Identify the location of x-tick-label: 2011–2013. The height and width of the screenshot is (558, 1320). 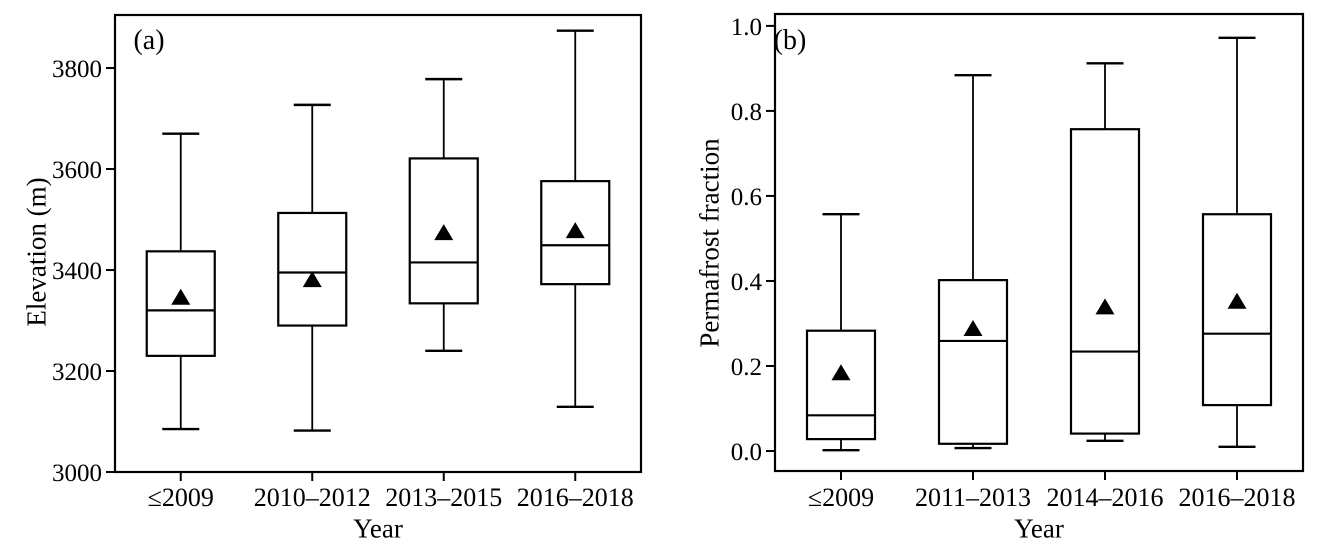
(973, 497).